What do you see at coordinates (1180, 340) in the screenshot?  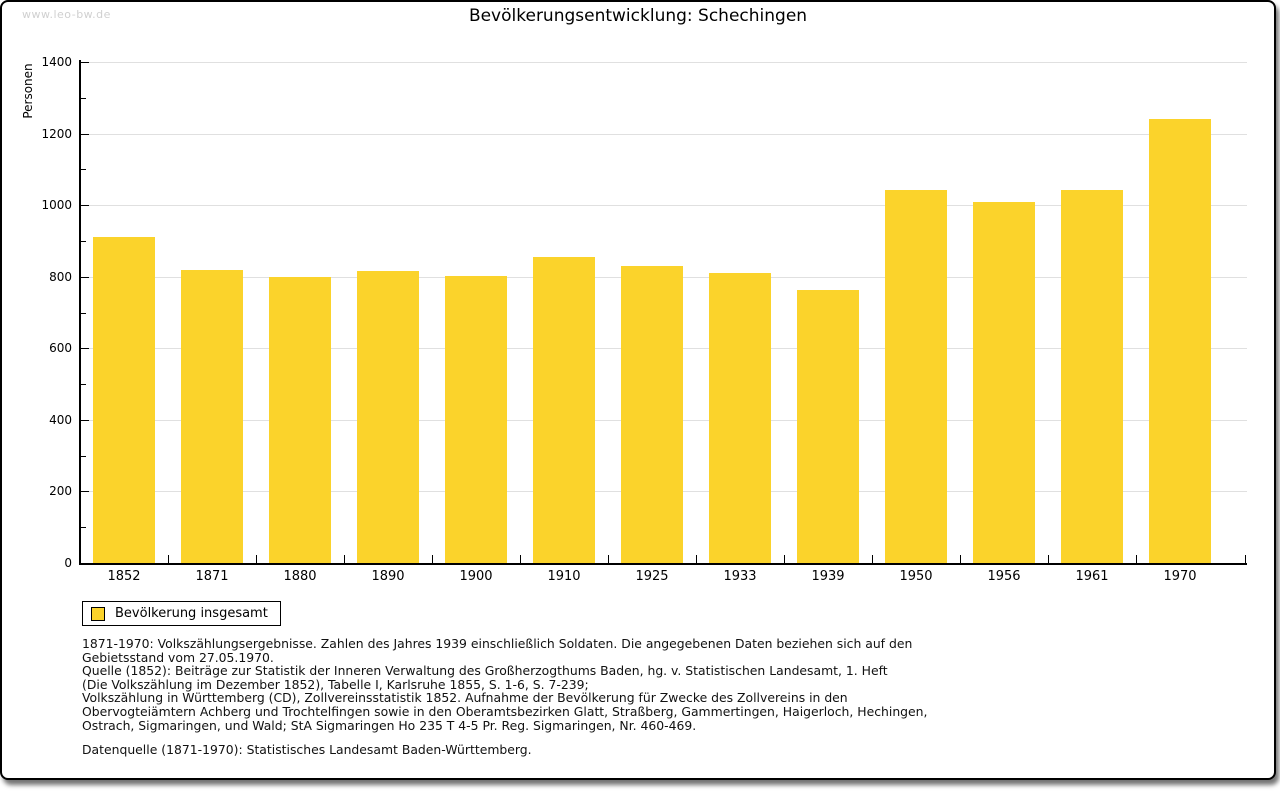 I see `bar-1970` at bounding box center [1180, 340].